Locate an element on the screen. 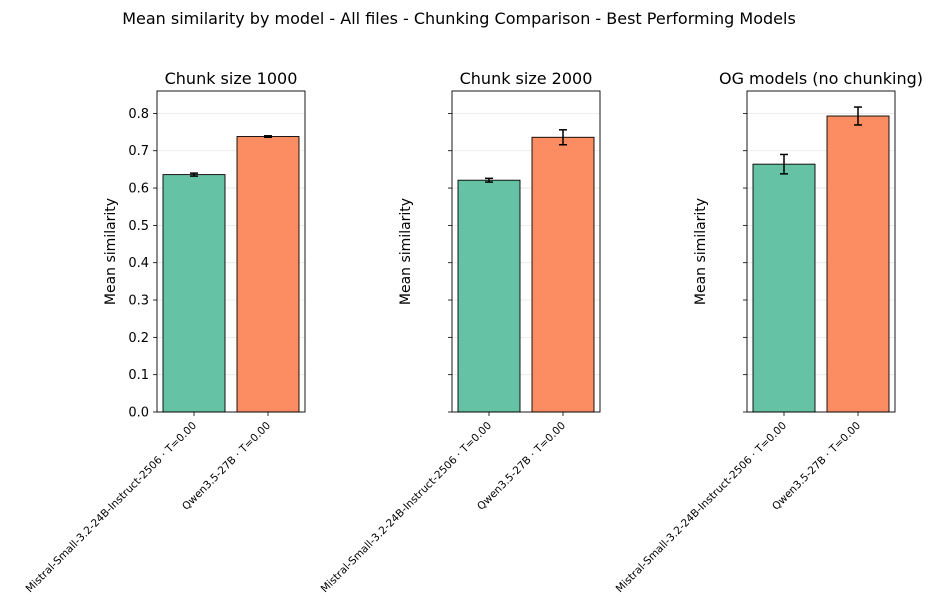  y-tick-label: 0.4 is located at coordinates (138, 263).